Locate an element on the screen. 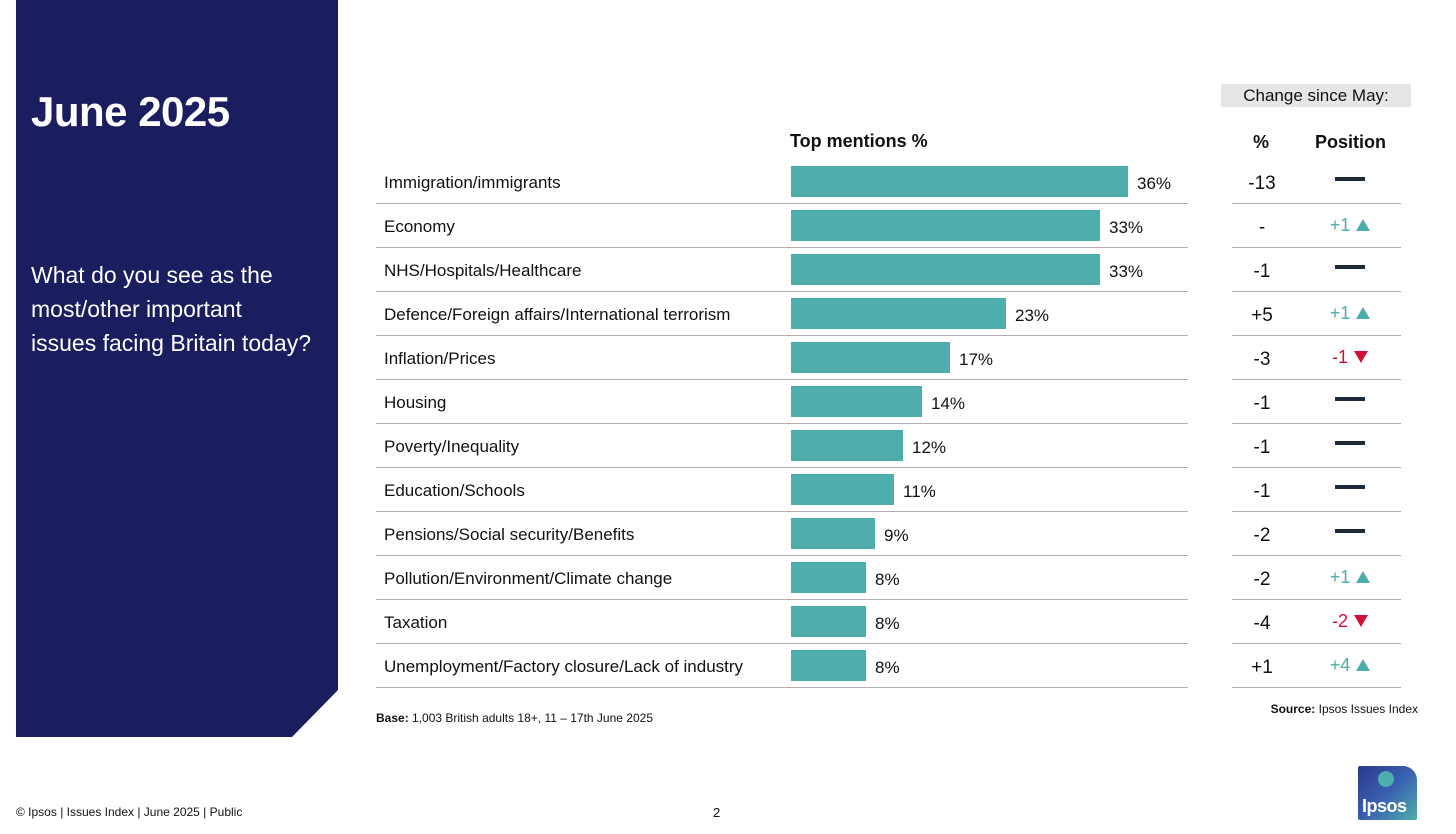  pct-change-header: % is located at coordinates (1261, 142).